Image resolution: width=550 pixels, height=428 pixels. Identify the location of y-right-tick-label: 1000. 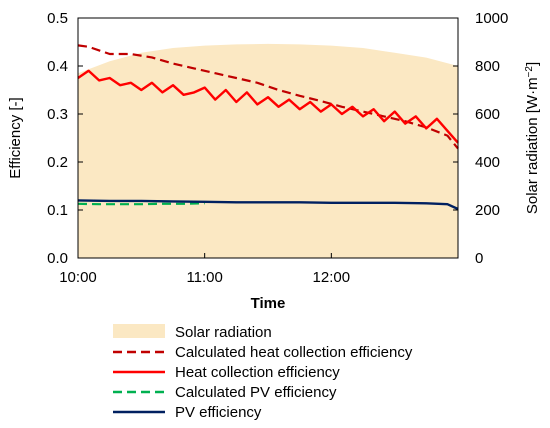
(491, 18).